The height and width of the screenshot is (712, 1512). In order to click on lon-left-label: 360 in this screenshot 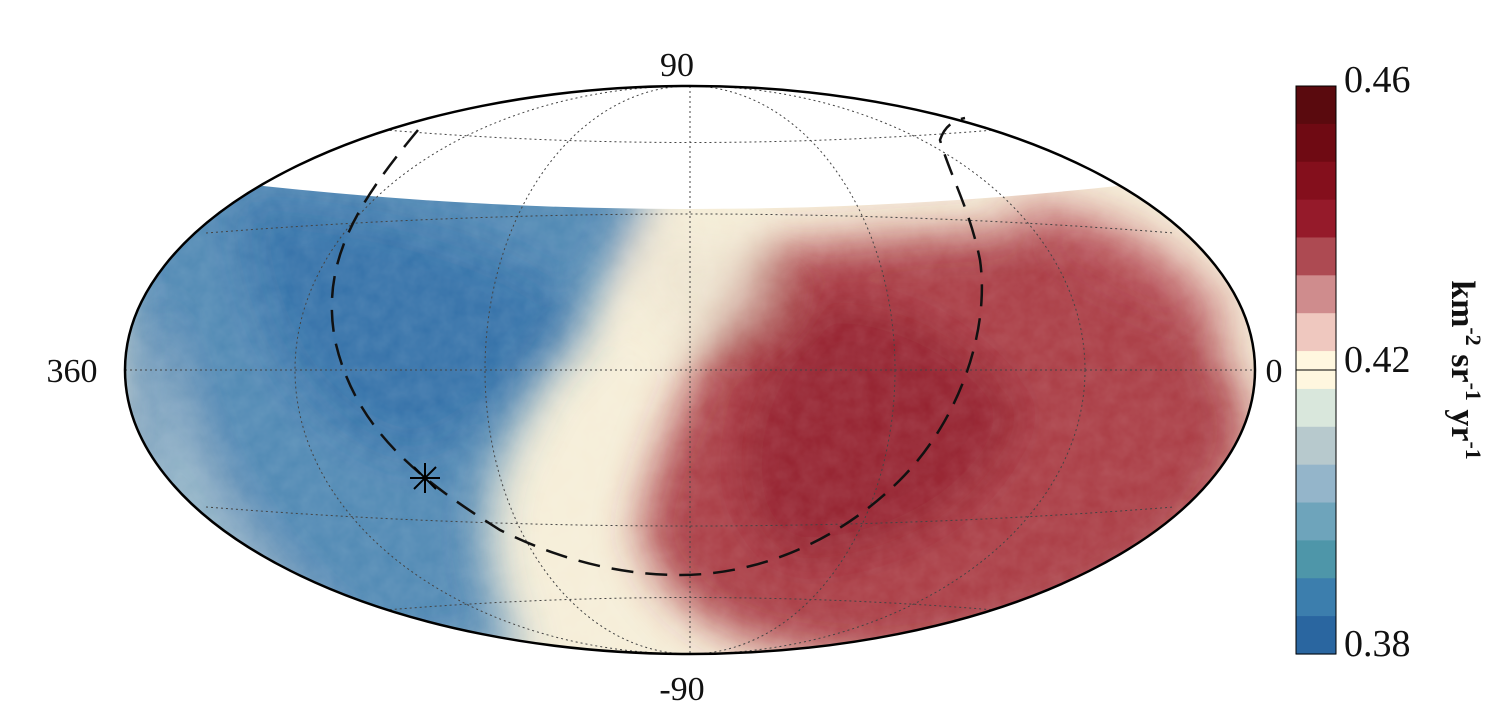, I will do `click(72, 371)`.